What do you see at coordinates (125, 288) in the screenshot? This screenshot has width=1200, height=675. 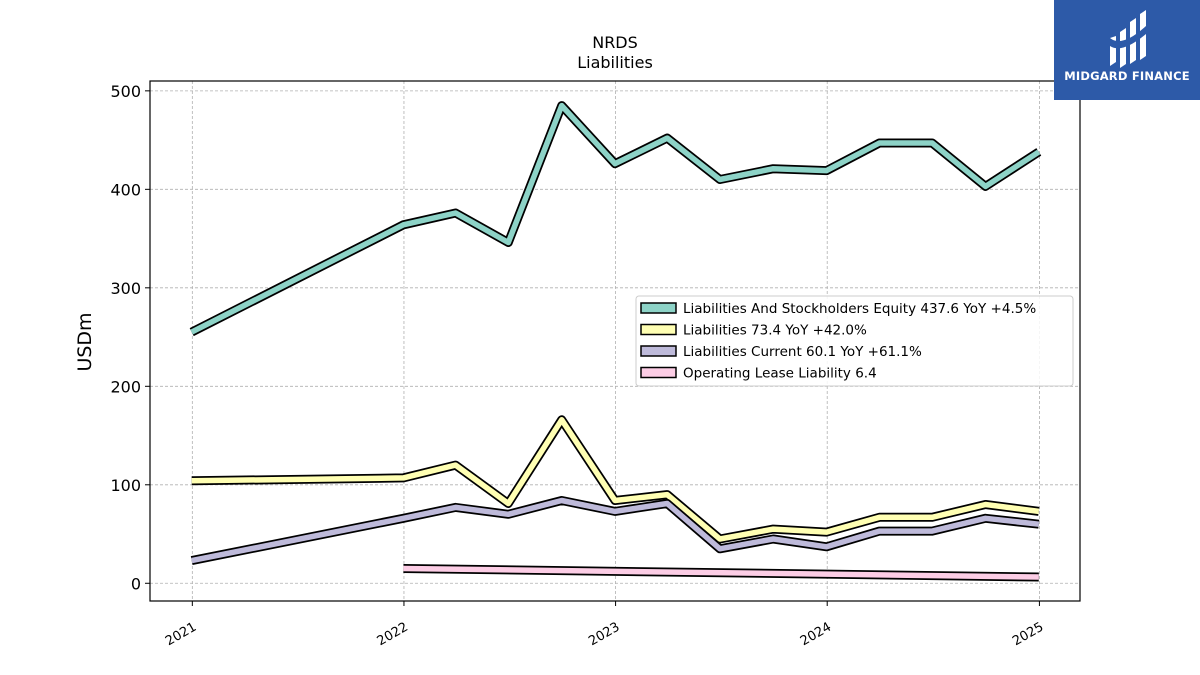 I see `y-tick-label: 300` at bounding box center [125, 288].